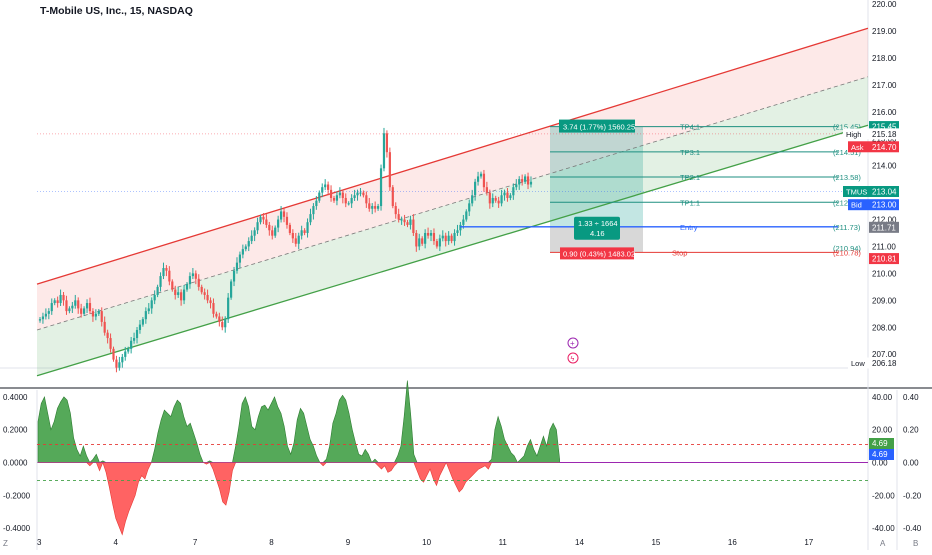 The image size is (932, 555). What do you see at coordinates (911, 397) in the screenshot?
I see `osc-right-tick: 0.40` at bounding box center [911, 397].